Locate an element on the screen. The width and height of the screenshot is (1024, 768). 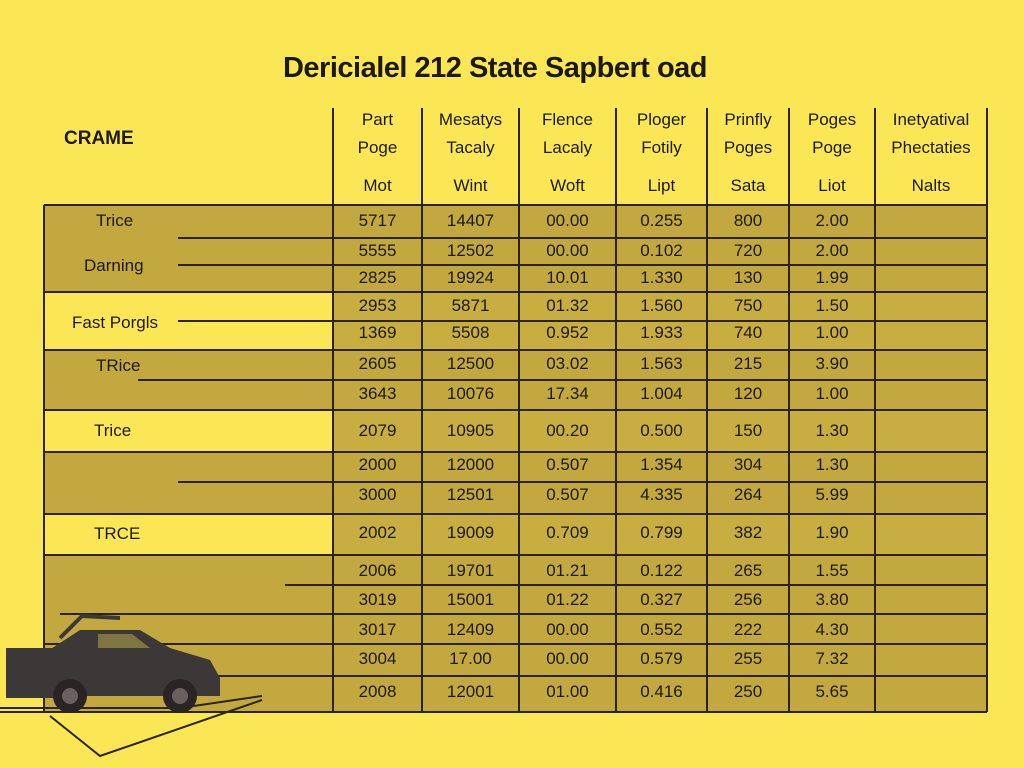
table-cell: 800 is located at coordinates (748, 220).